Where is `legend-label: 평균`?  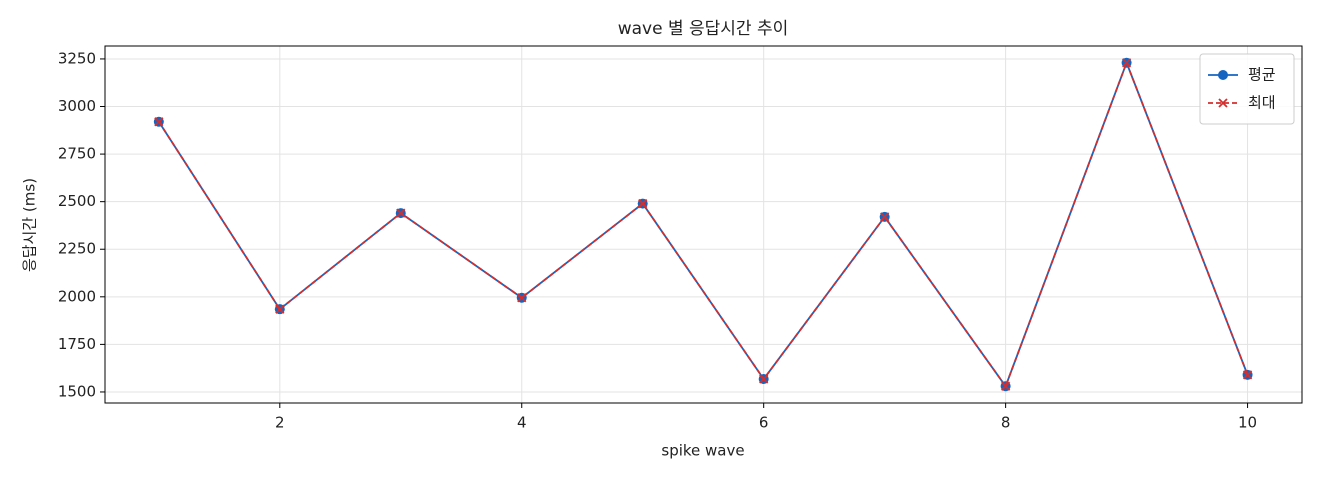 legend-label: 평균 is located at coordinates (1262, 75).